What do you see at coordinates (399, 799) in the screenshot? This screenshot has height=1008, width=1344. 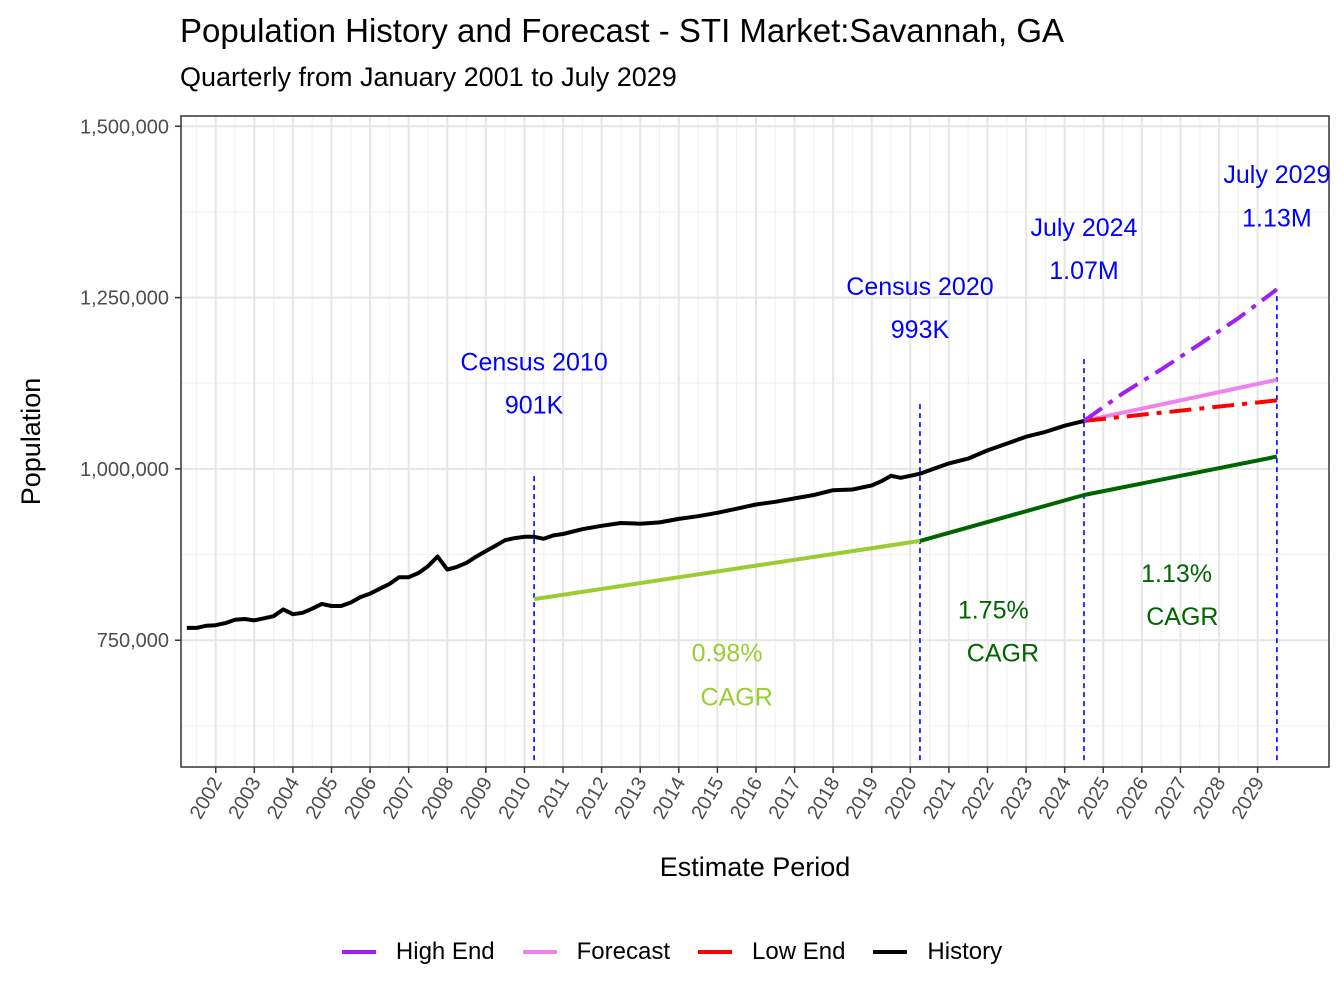 I see `x-tick-label: 2007` at bounding box center [399, 799].